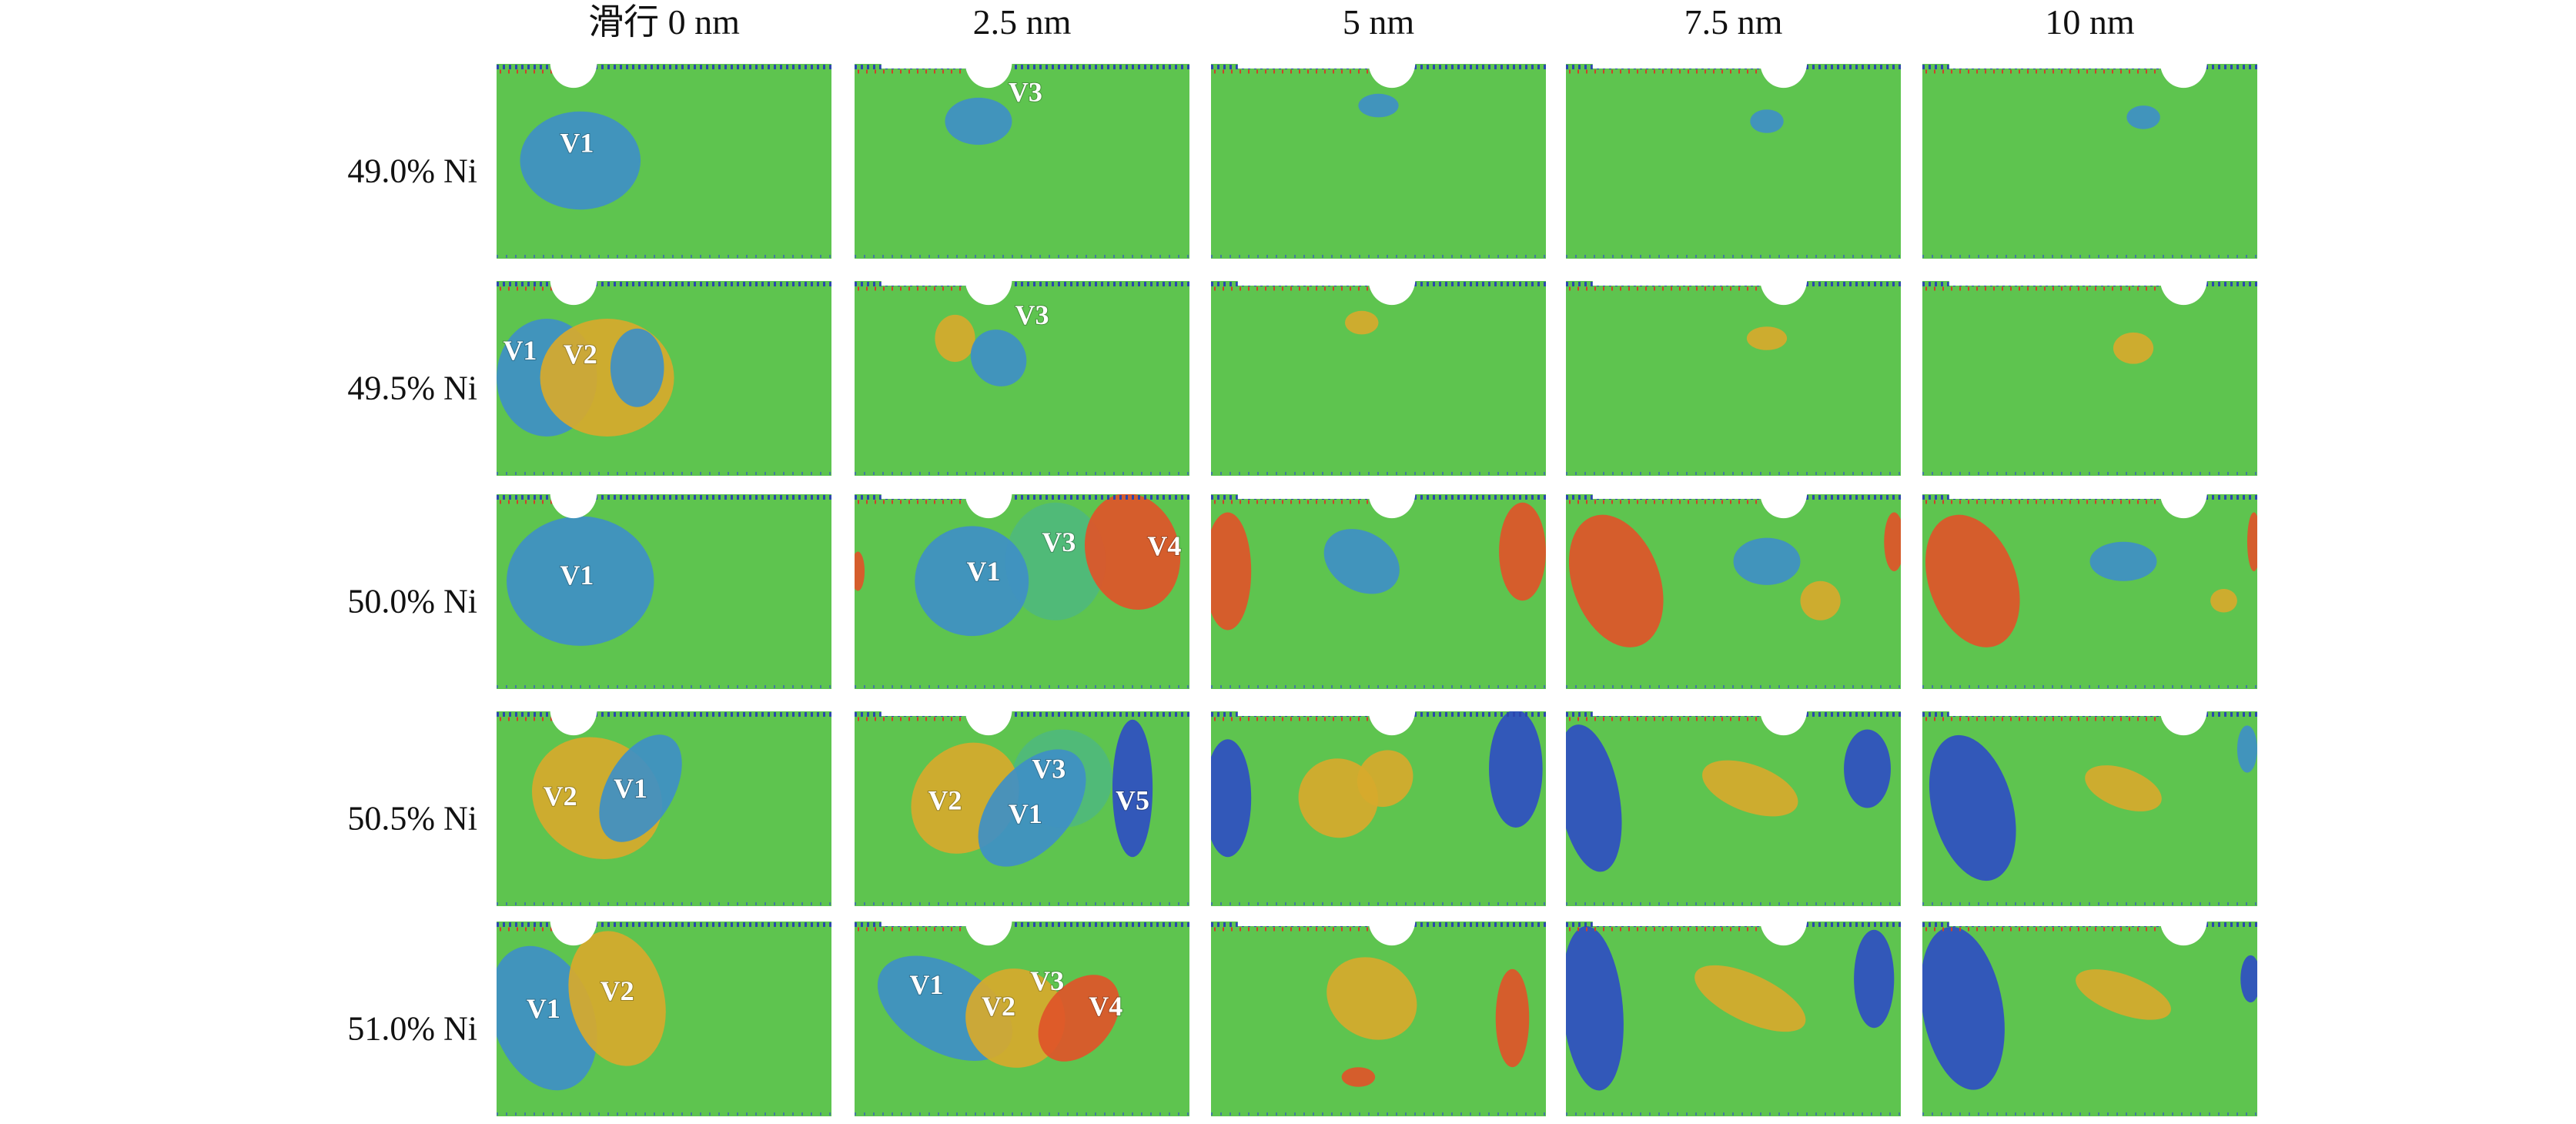 This screenshot has width=2576, height=1124. What do you see at coordinates (2090, 22) in the screenshot?
I see `column-header: 10 nm` at bounding box center [2090, 22].